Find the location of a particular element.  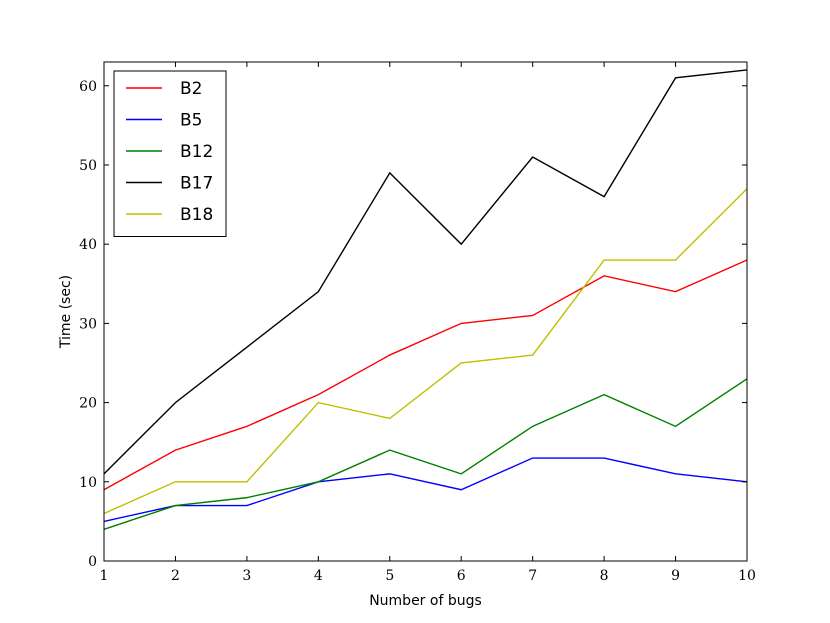

x-tick-label: 1 is located at coordinates (104, 576).